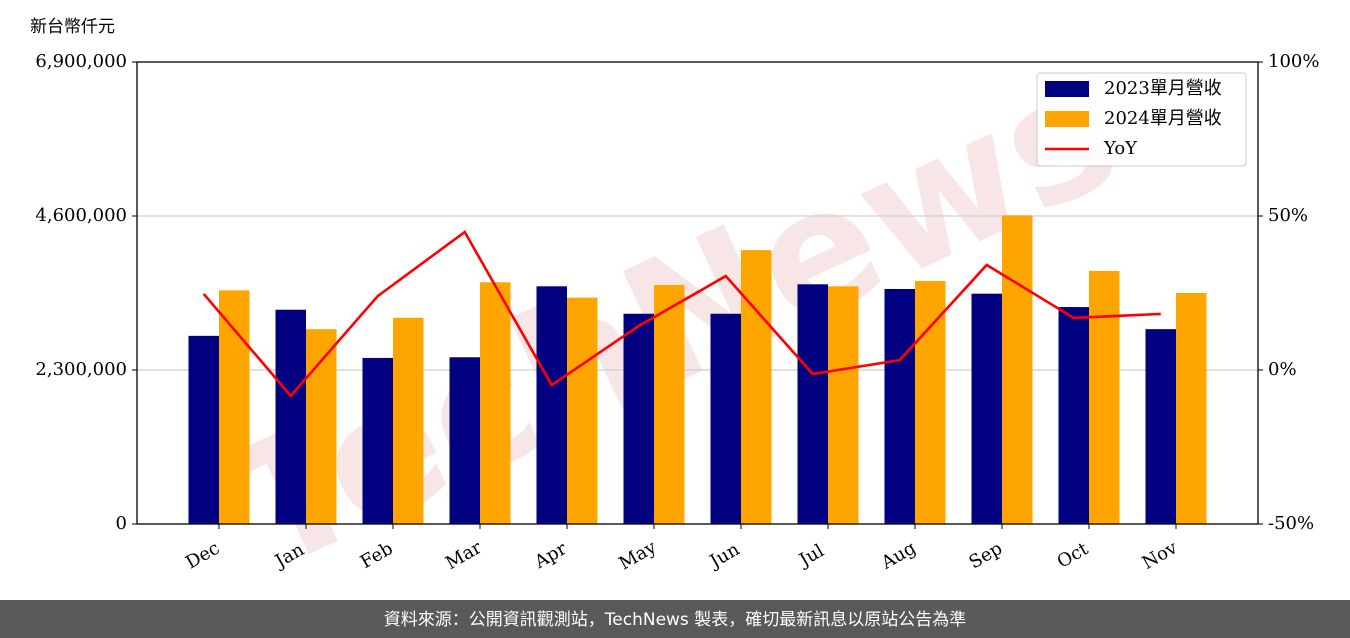  I want to click on x-tick-label: Apr, so click(550, 555).